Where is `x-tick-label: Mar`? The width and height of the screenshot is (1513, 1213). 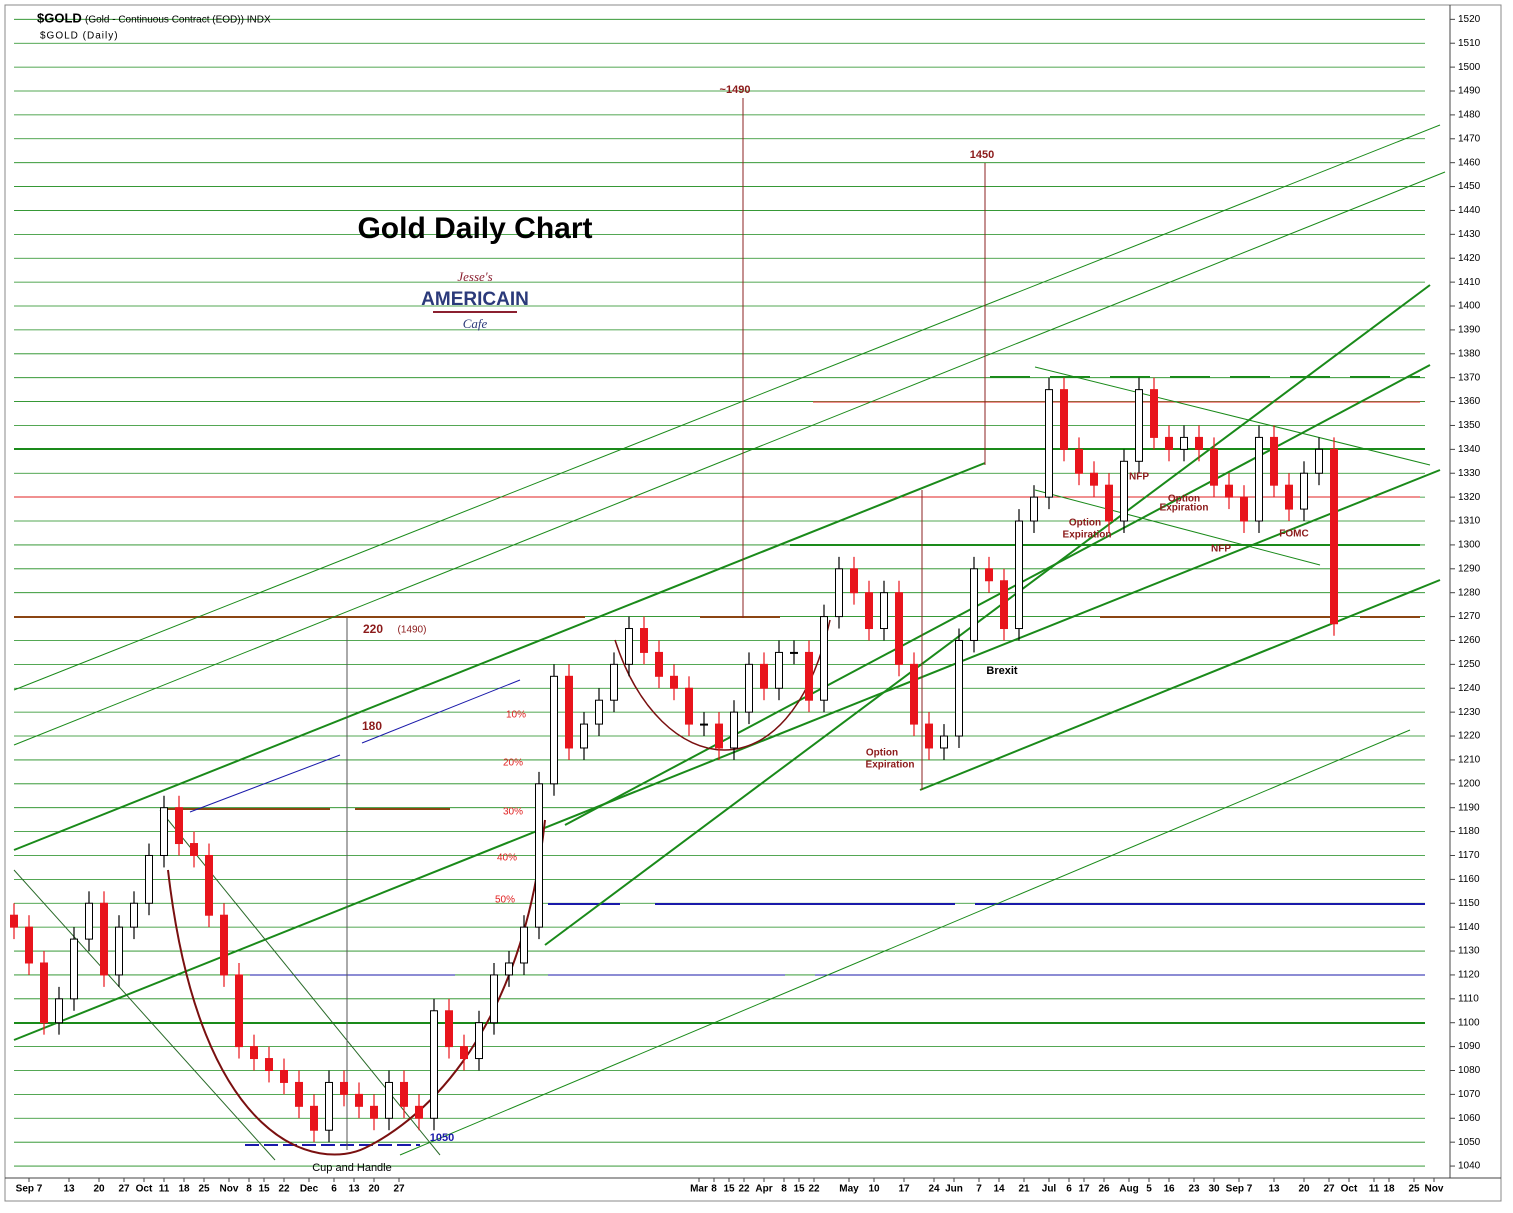
x-tick-label: Mar is located at coordinates (699, 1189).